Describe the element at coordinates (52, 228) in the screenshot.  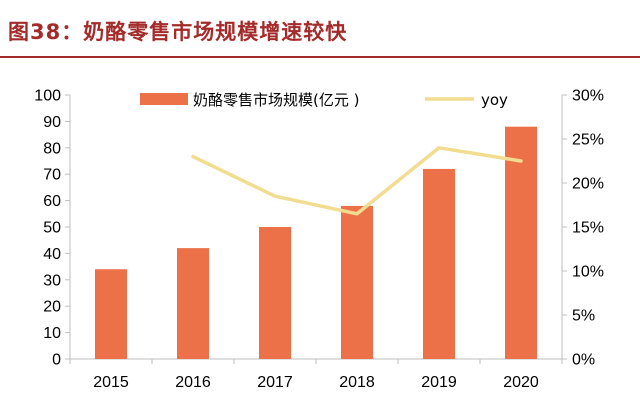
I see `left-tick-label: 50` at that location.